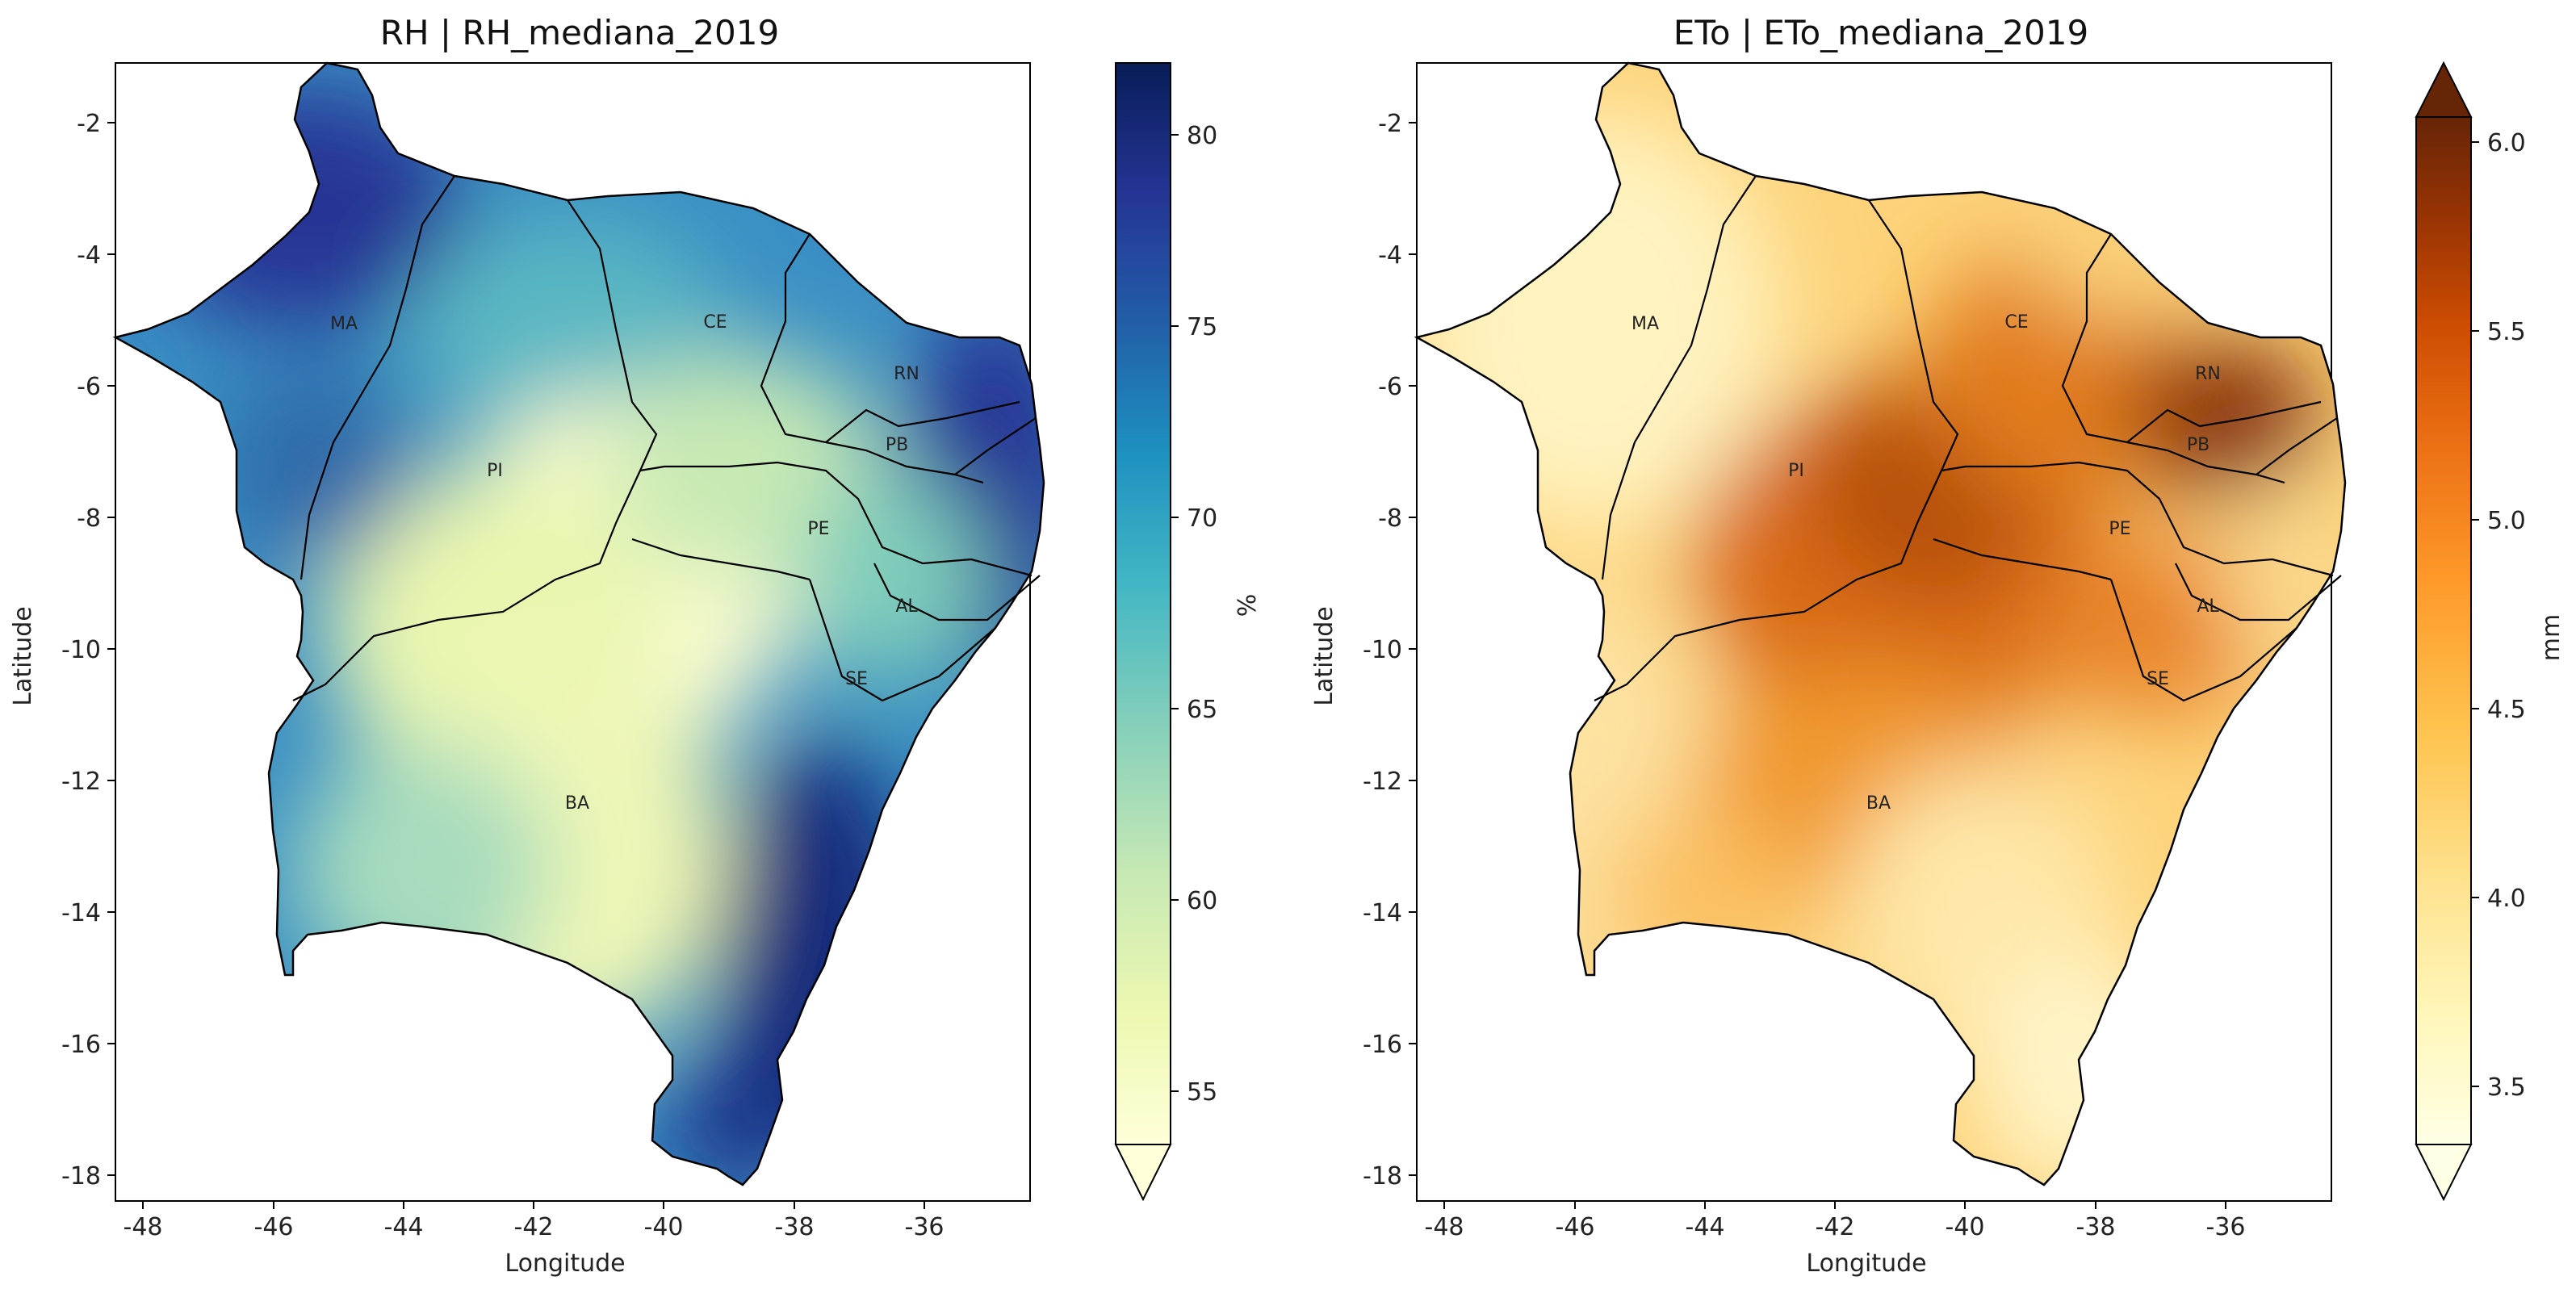 The image size is (2576, 1293). I want to click on rh-y-tick: -10, so click(81, 650).